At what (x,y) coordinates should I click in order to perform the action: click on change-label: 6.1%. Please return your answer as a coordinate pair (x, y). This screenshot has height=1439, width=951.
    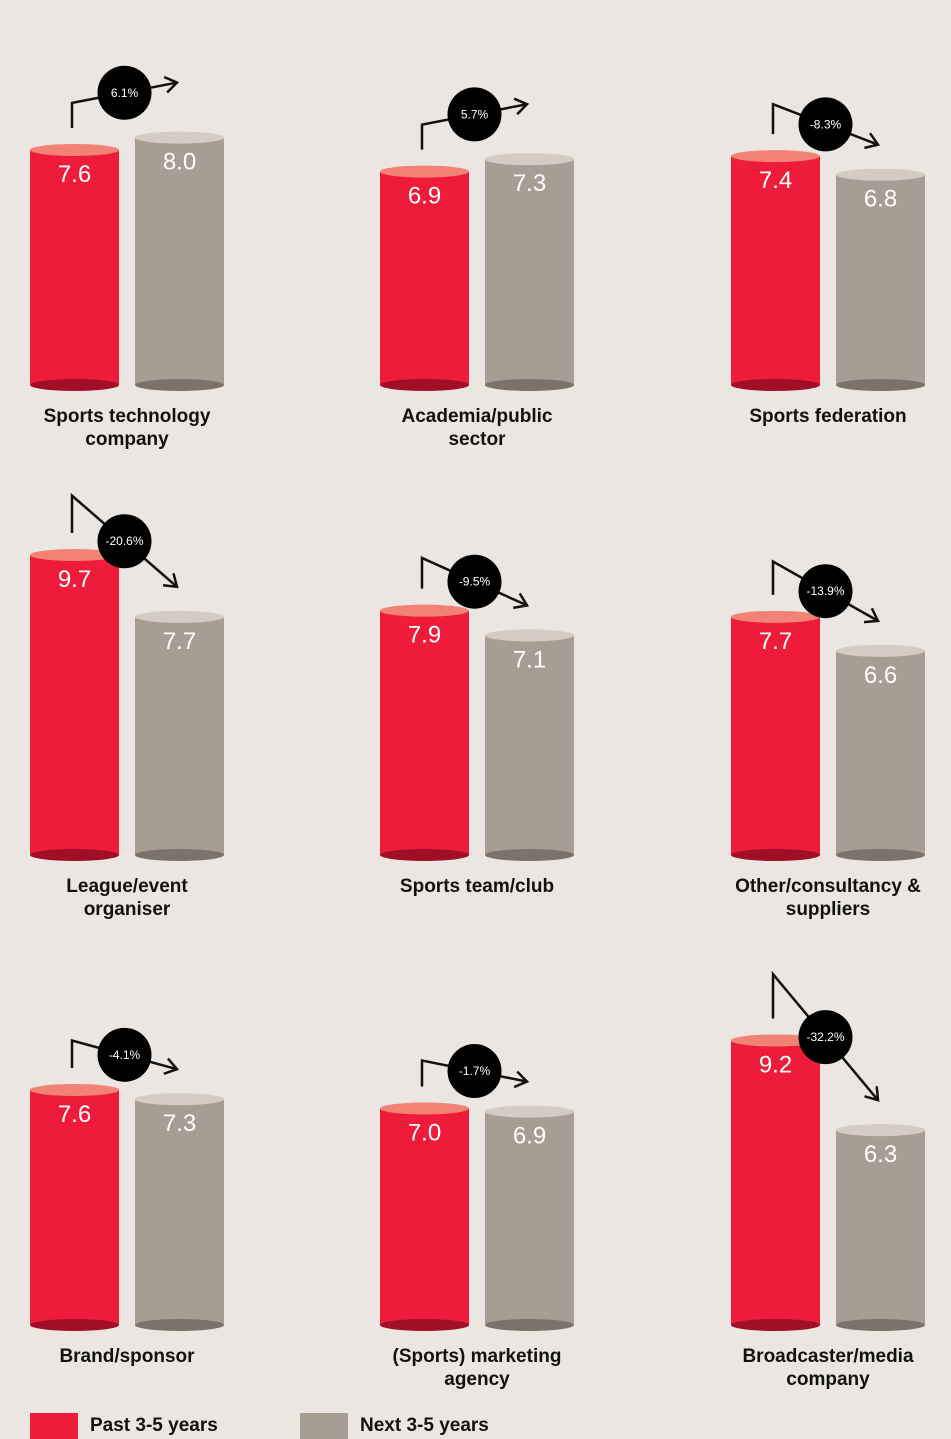
    Looking at the image, I should click on (125, 93).